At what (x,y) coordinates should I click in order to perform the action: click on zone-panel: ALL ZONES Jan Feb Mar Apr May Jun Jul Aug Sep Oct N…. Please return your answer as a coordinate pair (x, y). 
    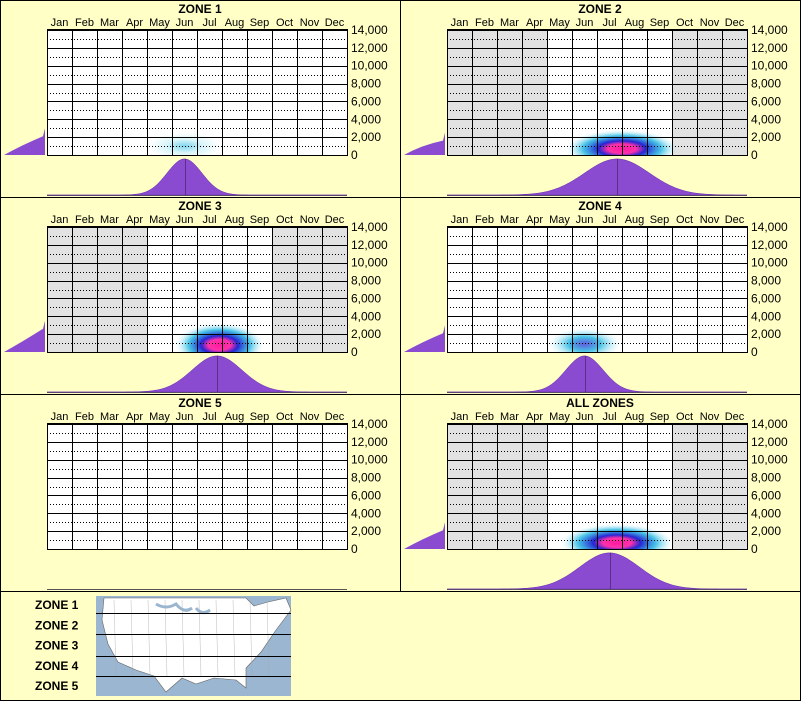
    Looking at the image, I should click on (600, 493).